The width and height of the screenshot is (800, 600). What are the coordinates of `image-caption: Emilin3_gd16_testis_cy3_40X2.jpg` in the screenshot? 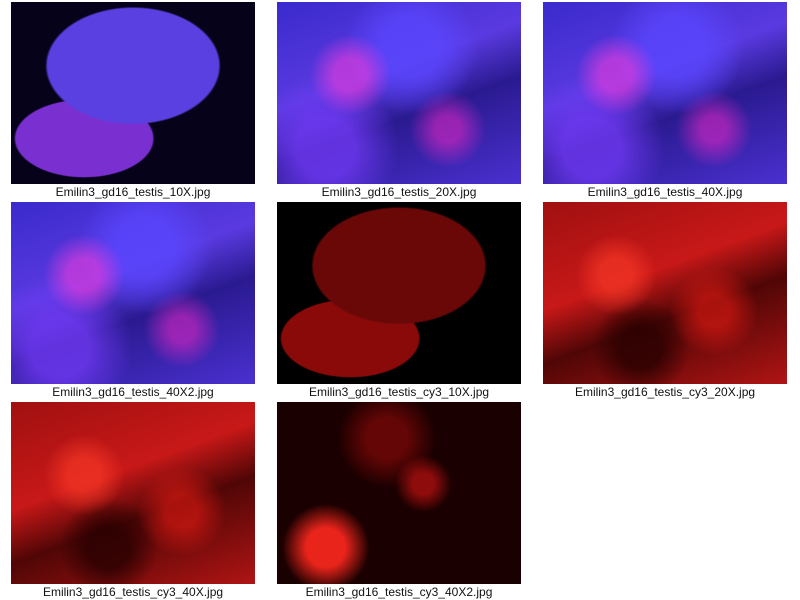 It's located at (399, 592).